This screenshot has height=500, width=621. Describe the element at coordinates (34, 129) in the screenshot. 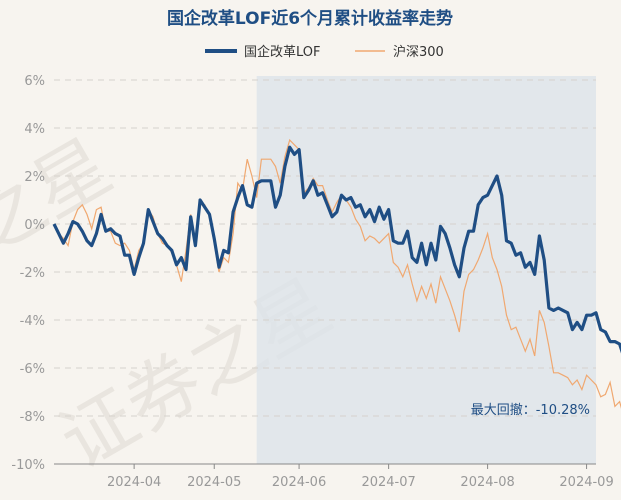

I see `y-tick-label: 4%` at that location.